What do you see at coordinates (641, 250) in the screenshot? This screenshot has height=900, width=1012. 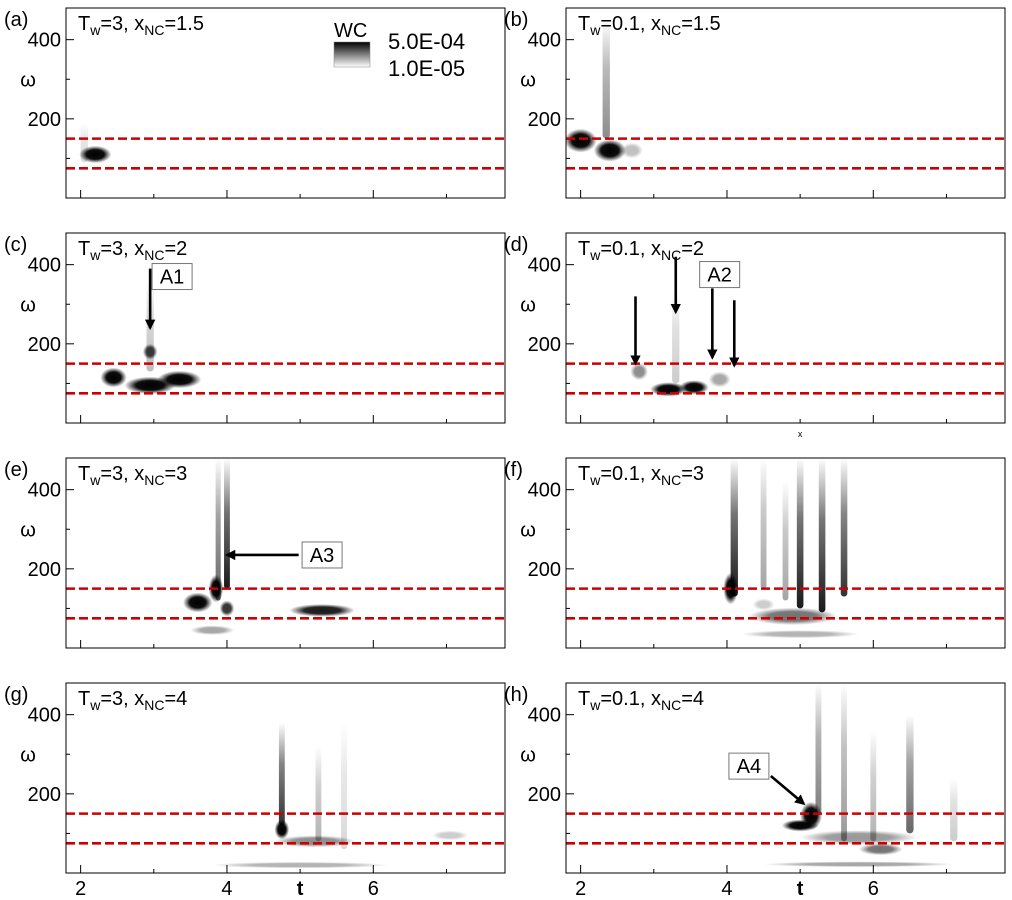 I see `panel-params: Tw=0.1, xNC=2` at bounding box center [641, 250].